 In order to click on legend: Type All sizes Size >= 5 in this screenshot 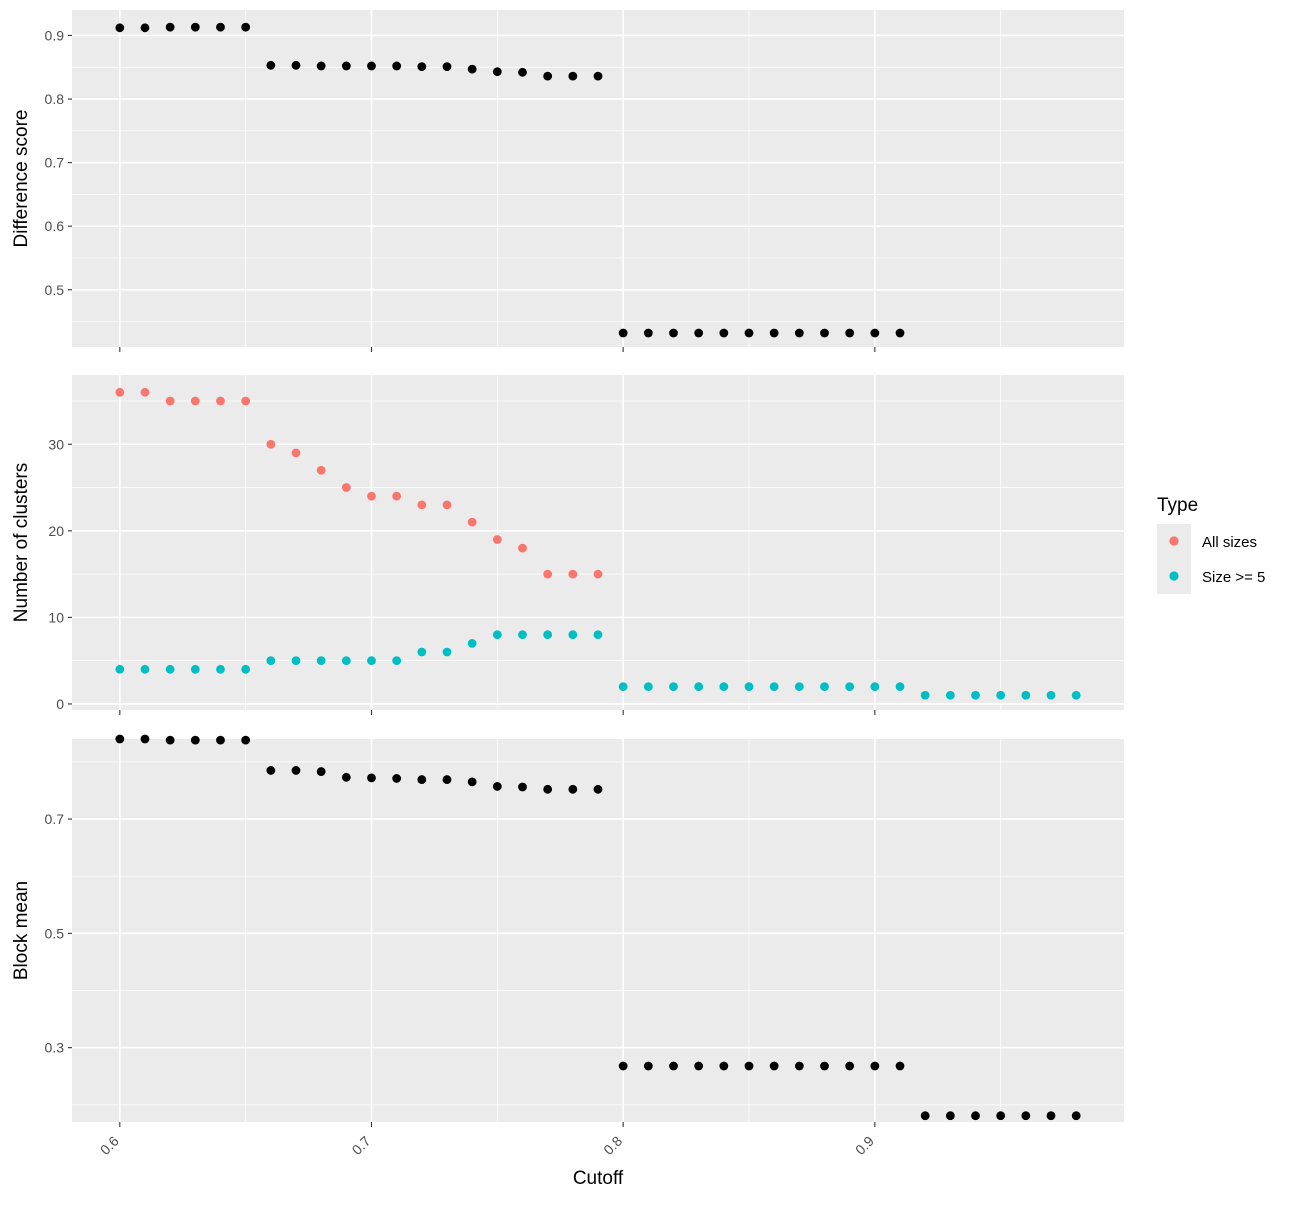, I will do `click(1211, 544)`.